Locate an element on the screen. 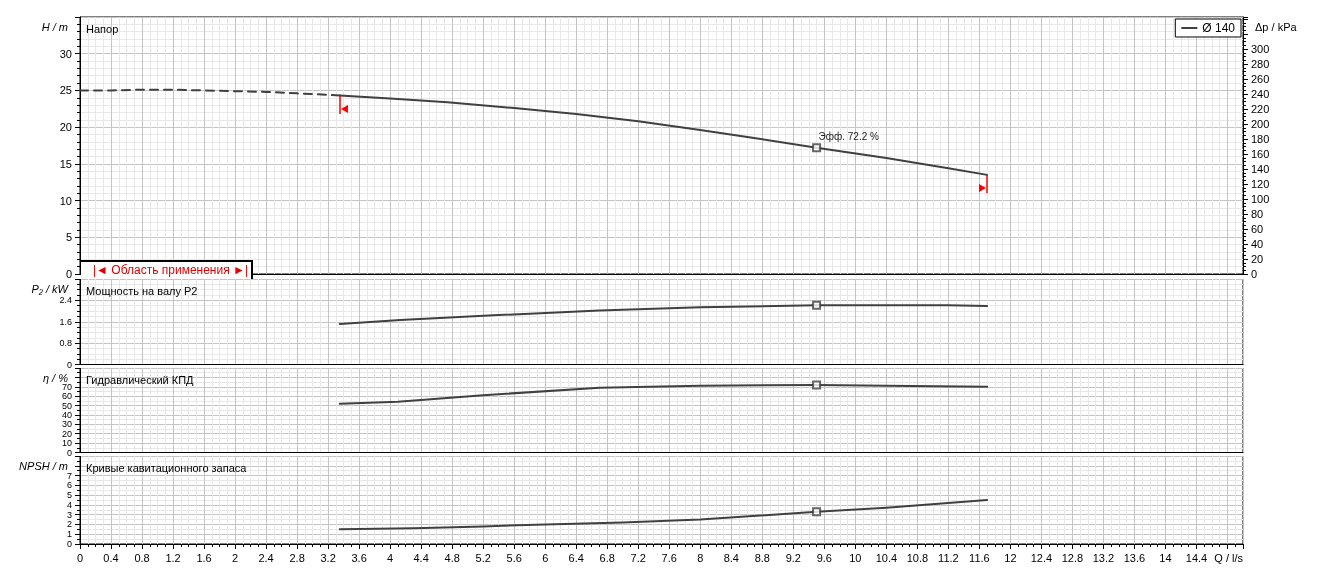  x-tick-label: 11.2 is located at coordinates (948, 557).